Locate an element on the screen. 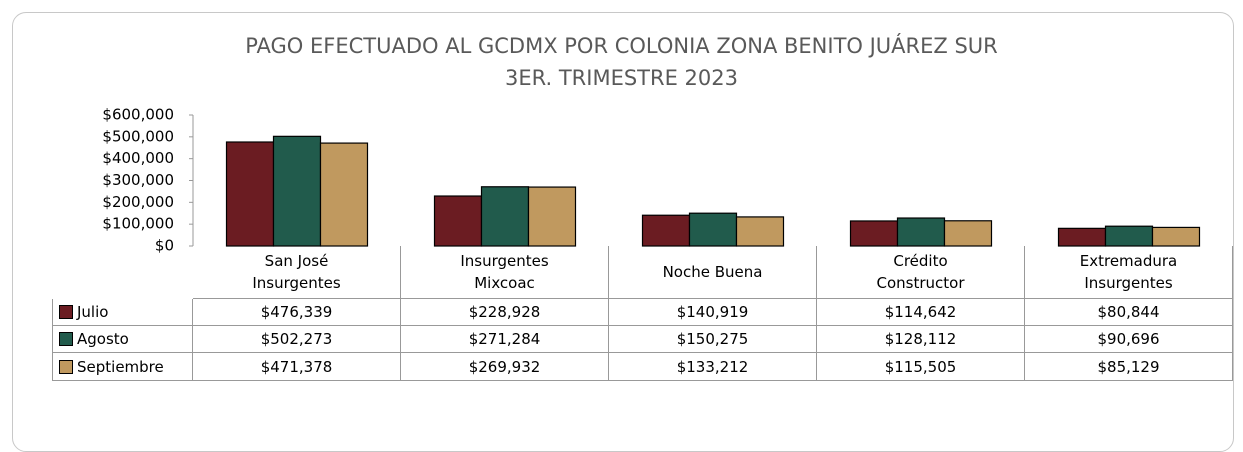 This screenshot has height=452, width=1243. y-tick-label: $400,000 is located at coordinates (138, 158).